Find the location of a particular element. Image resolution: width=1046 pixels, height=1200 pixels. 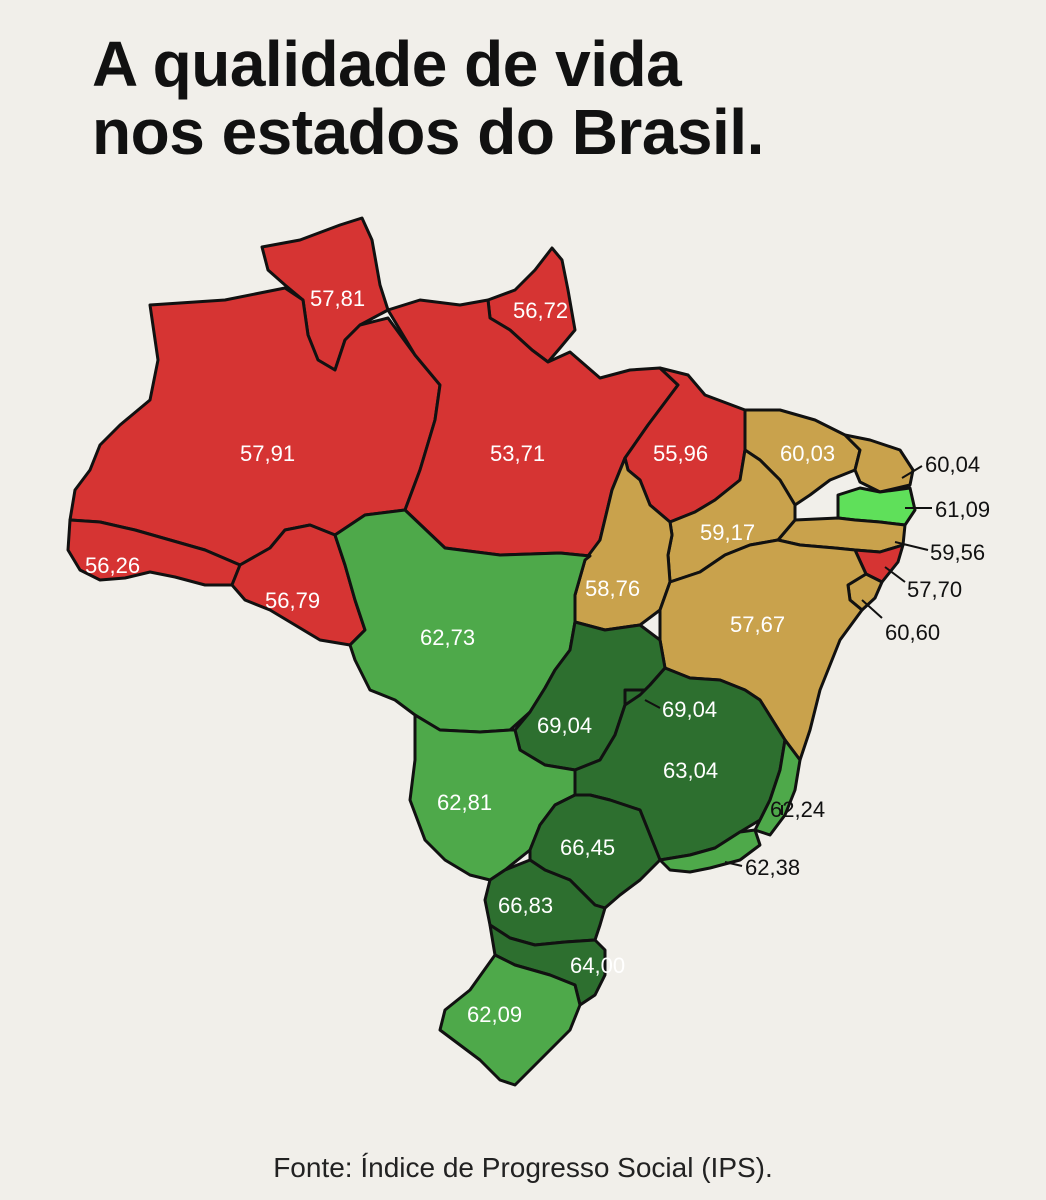

label-df: 69,04 is located at coordinates (689, 709).